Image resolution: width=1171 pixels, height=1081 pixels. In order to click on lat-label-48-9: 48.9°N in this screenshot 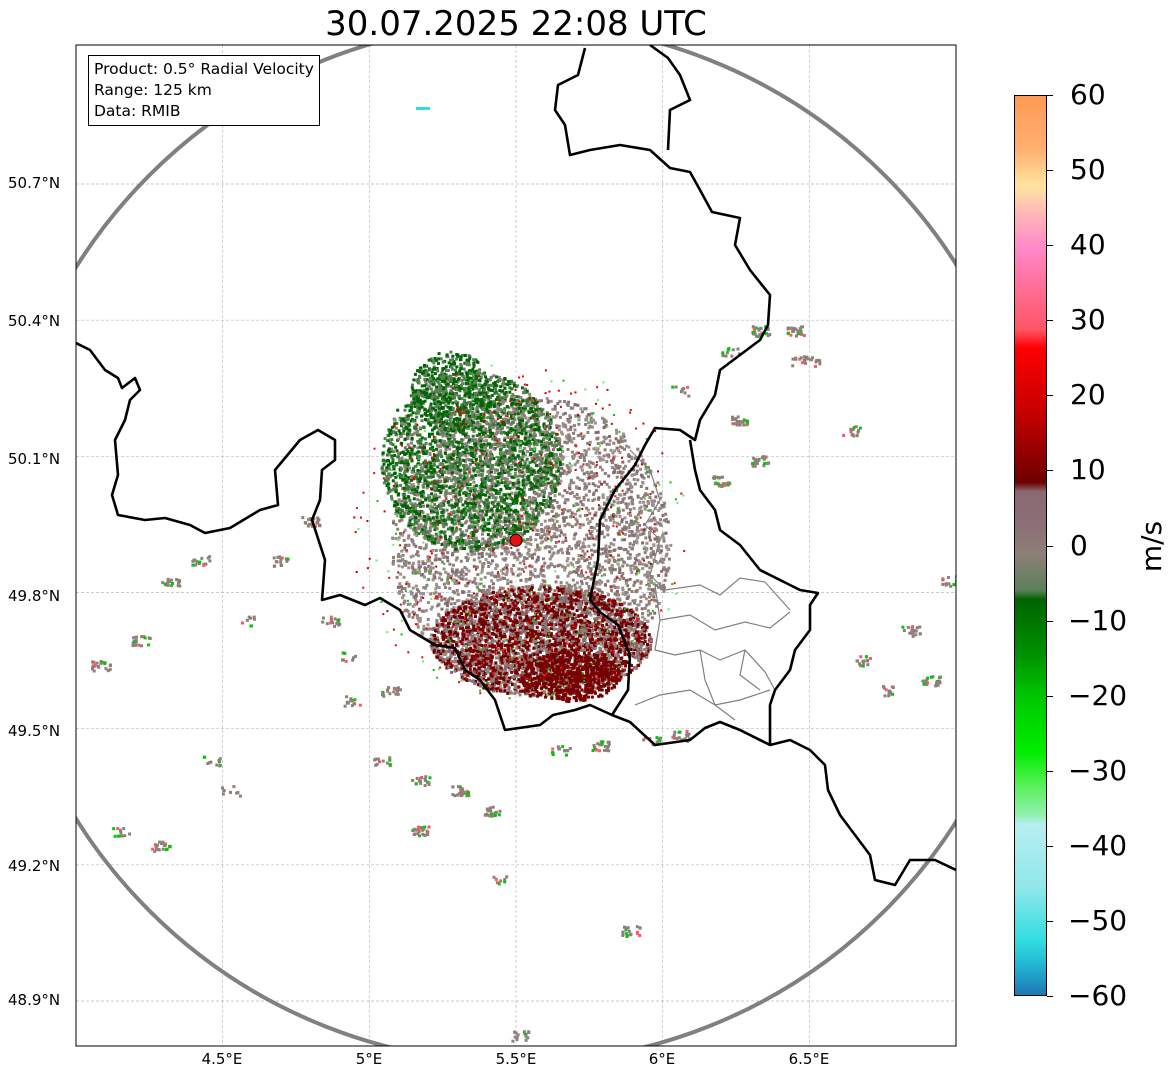, I will do `click(34, 1000)`.